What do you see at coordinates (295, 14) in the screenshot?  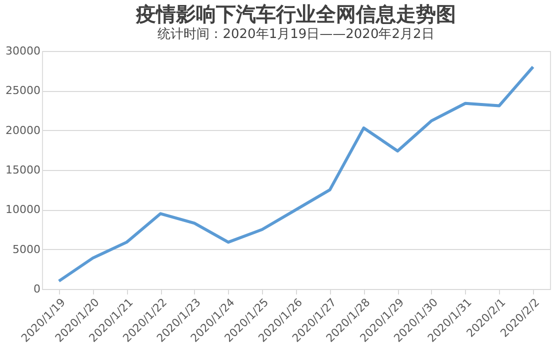 I see `chart-title: 疫情影响下汽车行业全网信息走势图` at bounding box center [295, 14].